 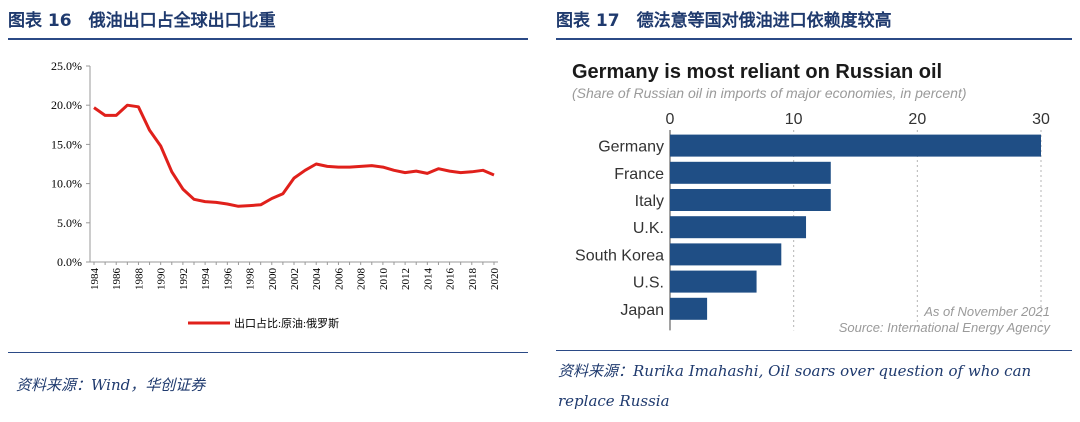 I want to click on category-label: France, so click(x=639, y=174).